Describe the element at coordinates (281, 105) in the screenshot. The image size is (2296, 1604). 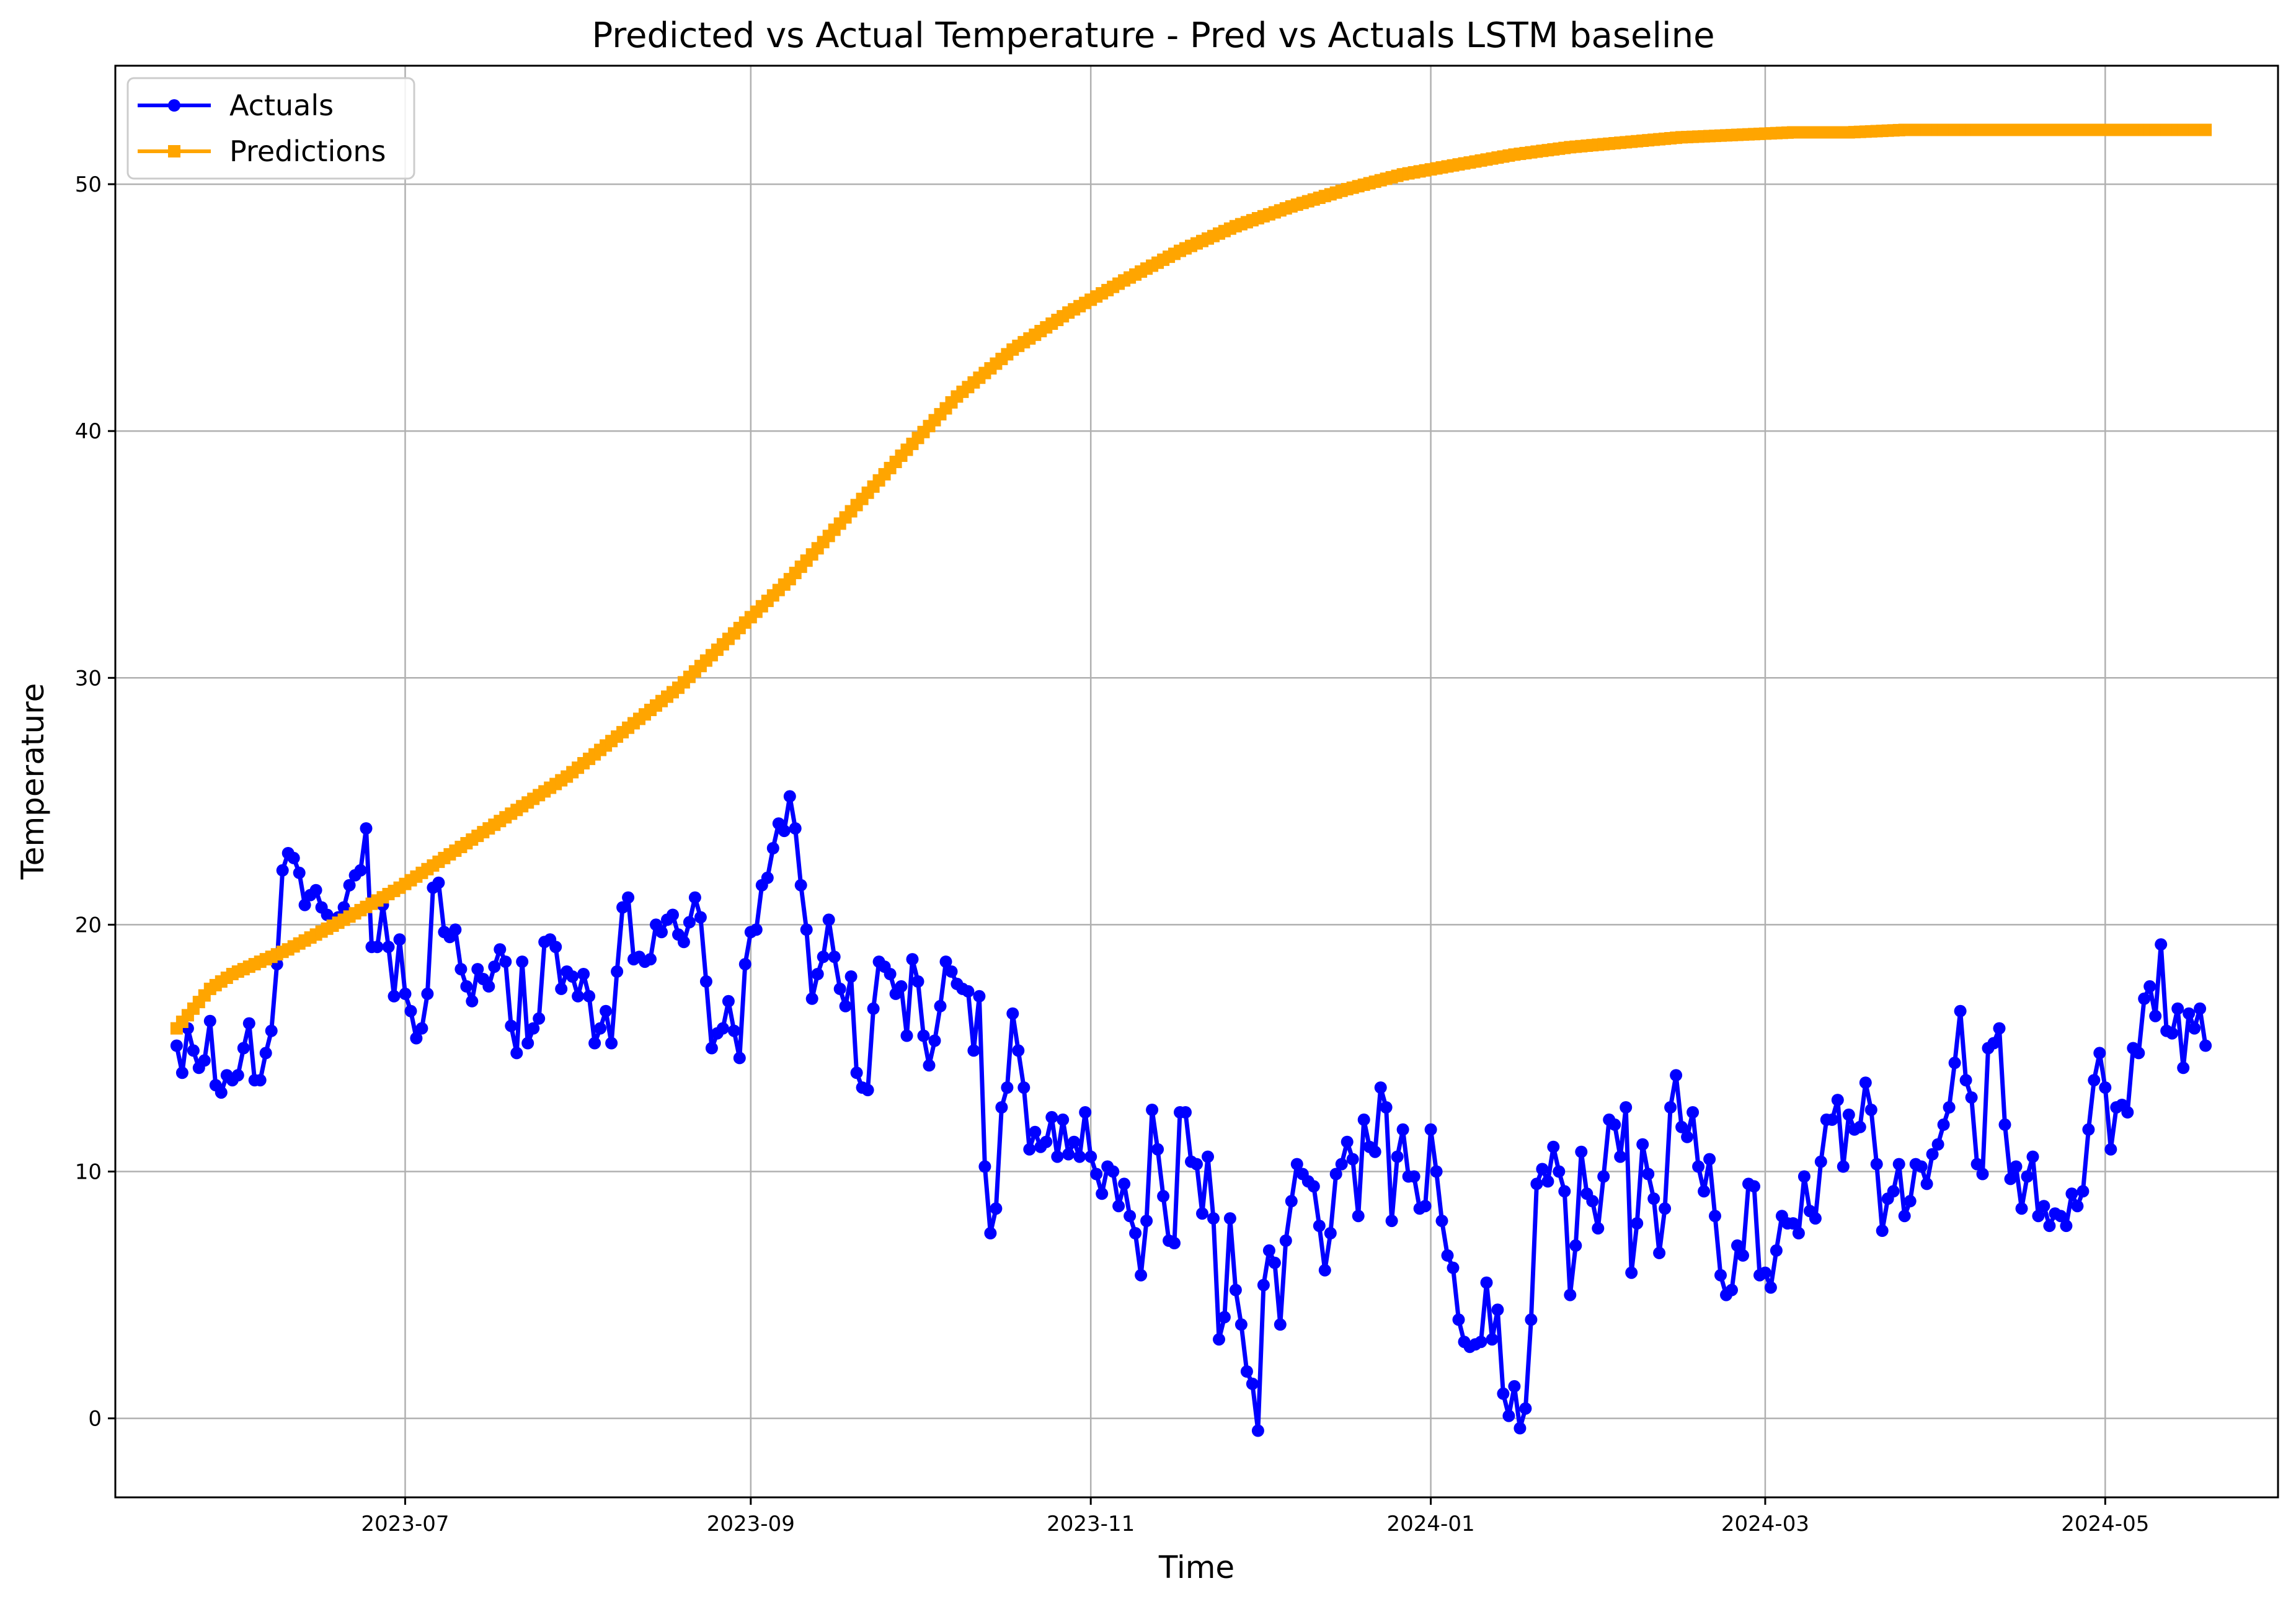
I see `legend-actuals-label: Actuals` at that location.